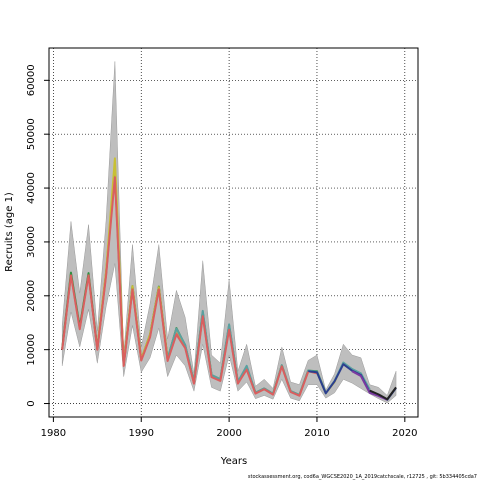  I want to click on y-tick-label: 60000, so click(31, 80).